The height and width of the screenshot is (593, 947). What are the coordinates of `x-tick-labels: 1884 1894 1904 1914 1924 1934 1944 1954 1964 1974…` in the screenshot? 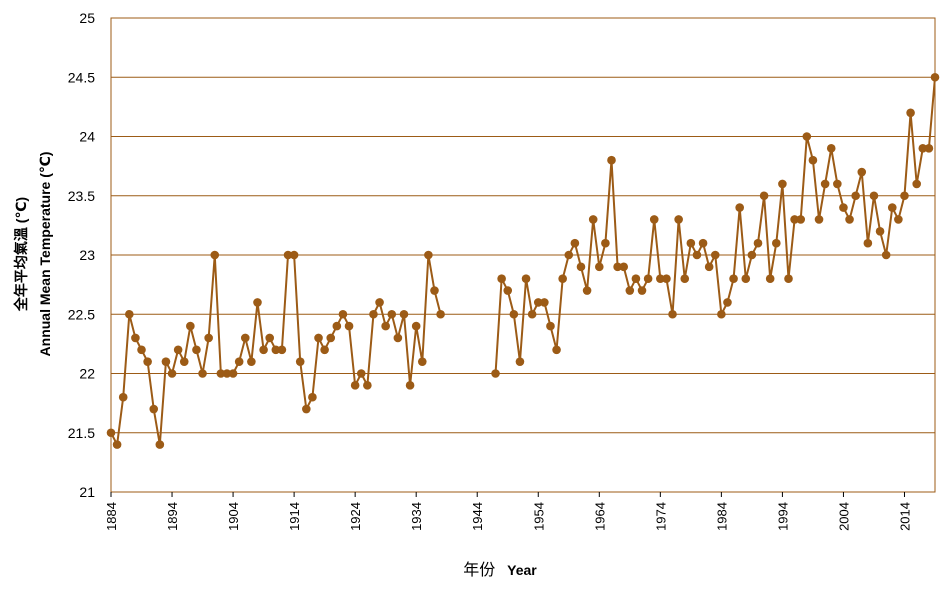 It's located at (508, 511).